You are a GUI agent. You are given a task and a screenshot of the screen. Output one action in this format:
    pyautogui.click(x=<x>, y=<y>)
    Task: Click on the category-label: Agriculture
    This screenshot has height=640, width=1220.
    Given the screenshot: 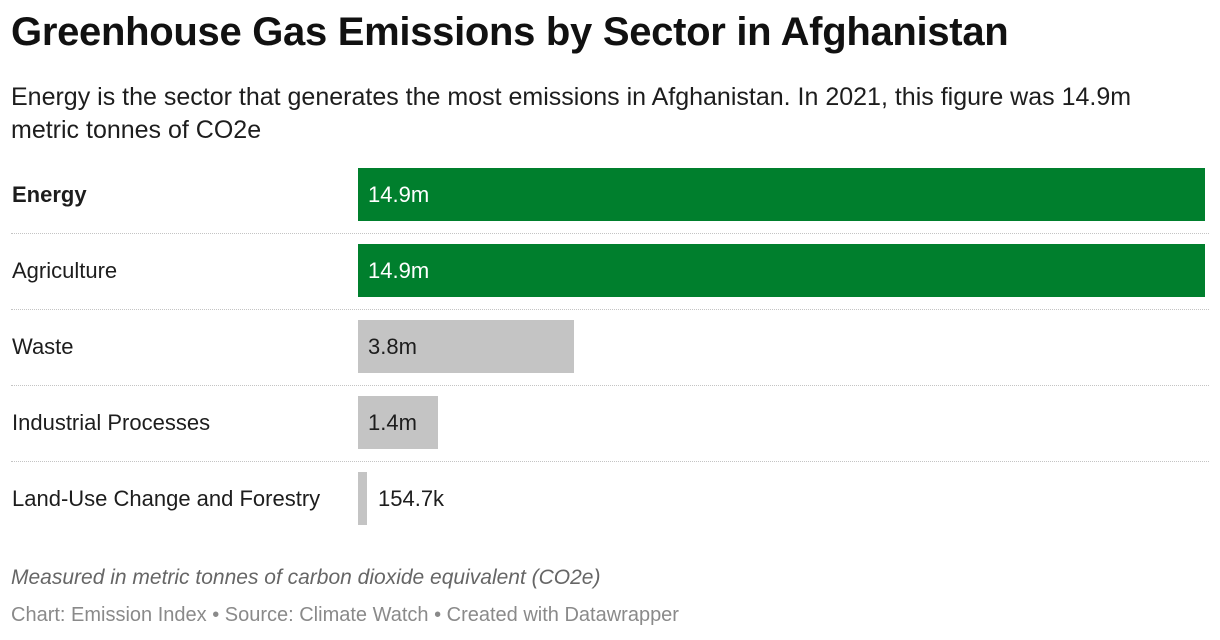 What is the action you would take?
    pyautogui.click(x=65, y=270)
    